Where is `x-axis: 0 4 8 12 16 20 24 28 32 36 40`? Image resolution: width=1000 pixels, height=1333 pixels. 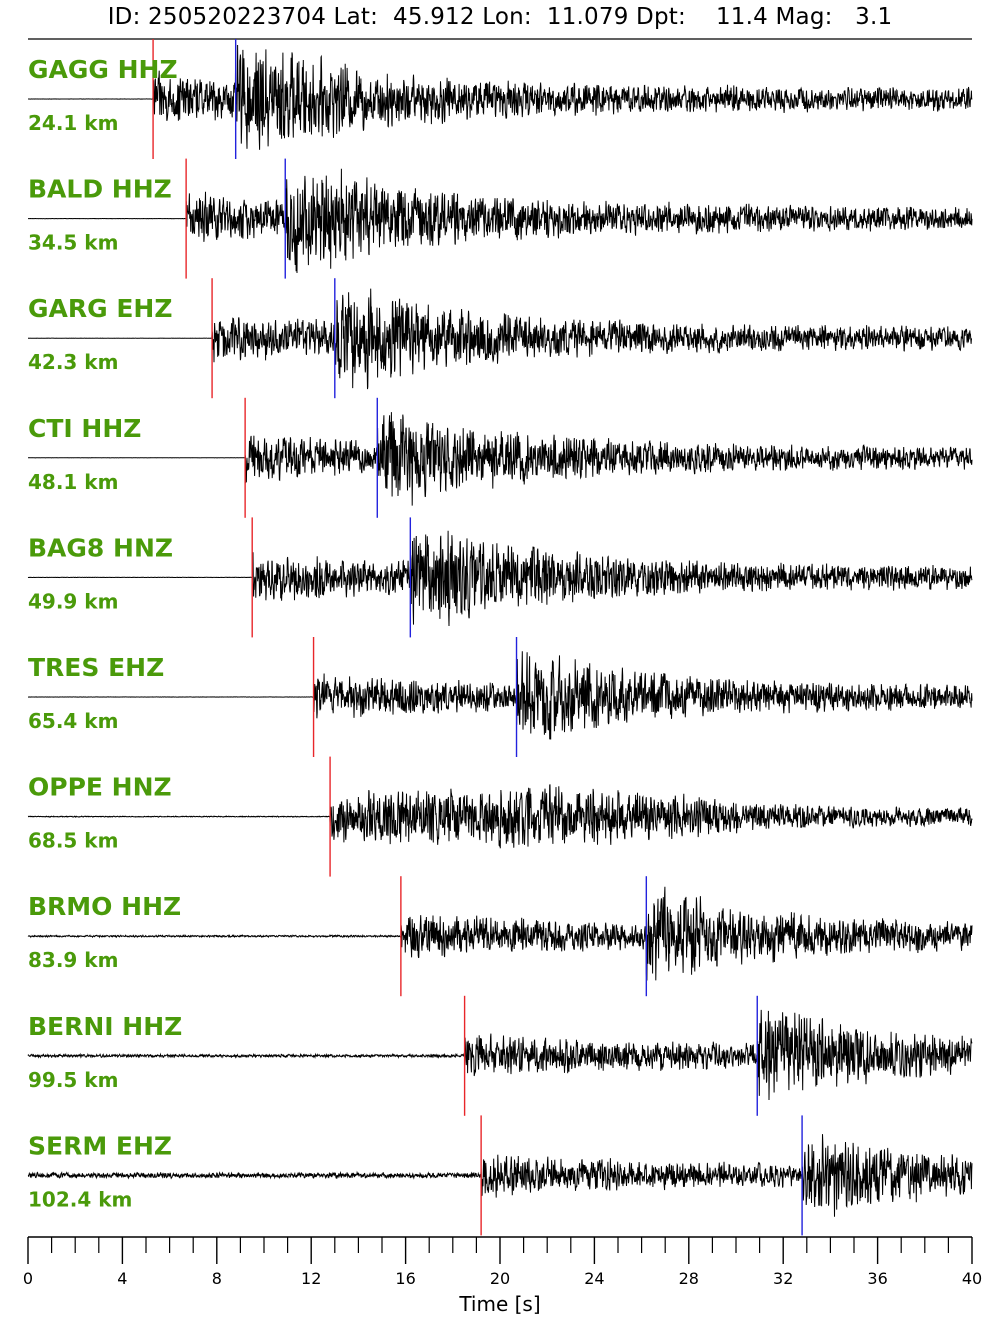
x-axis: 0 4 8 12 16 20 24 28 32 36 40 is located at coordinates (502, 1262).